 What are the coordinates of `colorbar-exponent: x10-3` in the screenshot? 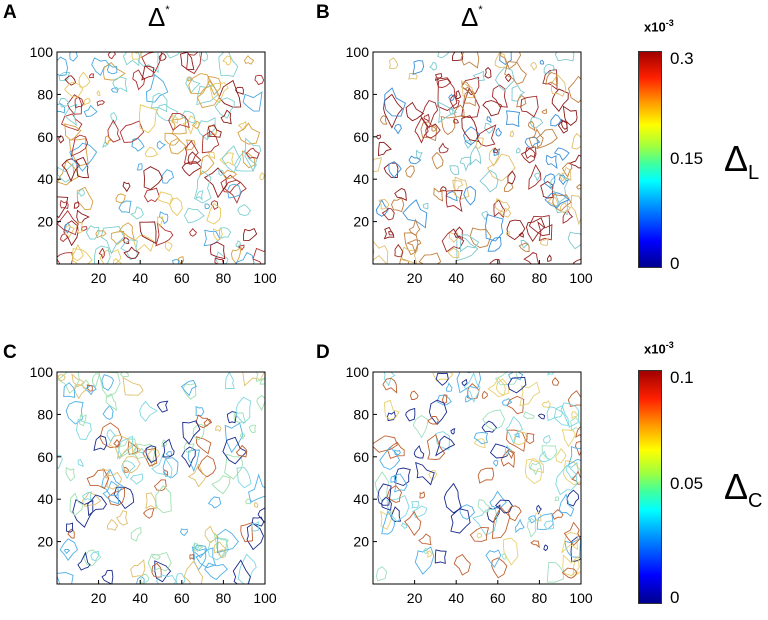 It's located at (659, 348).